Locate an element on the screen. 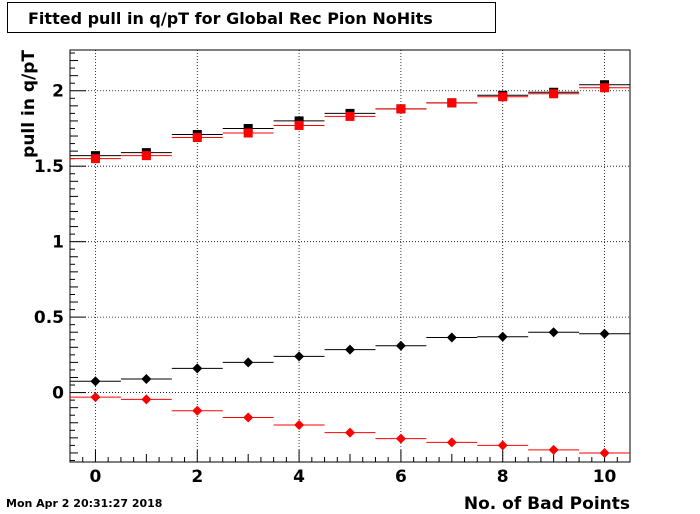  y-tick-label: 1 is located at coordinates (58, 243).